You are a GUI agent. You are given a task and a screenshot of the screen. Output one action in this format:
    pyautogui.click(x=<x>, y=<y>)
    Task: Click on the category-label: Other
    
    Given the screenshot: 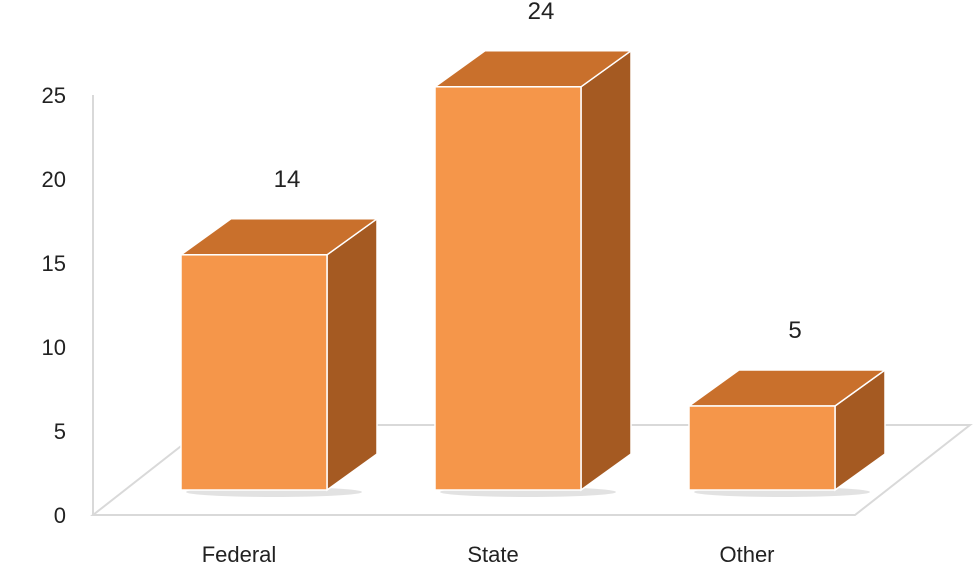 What is the action you would take?
    pyautogui.click(x=746, y=554)
    